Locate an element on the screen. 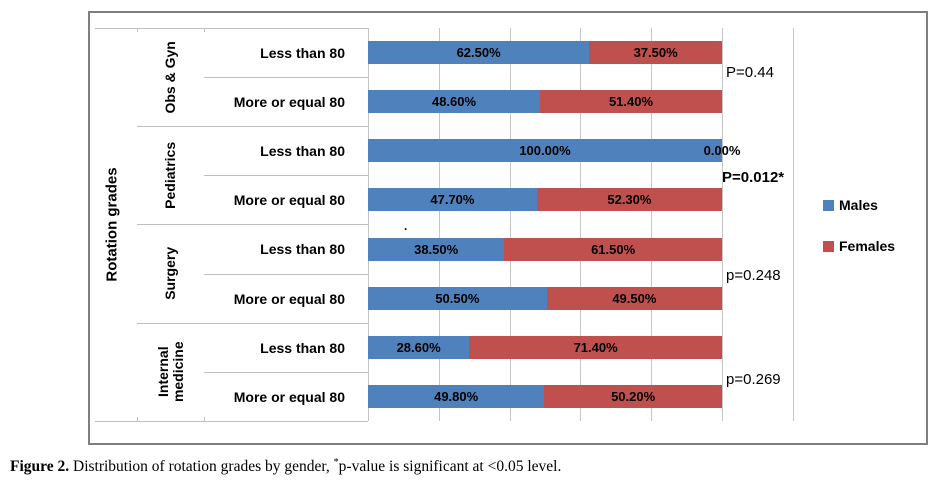 This screenshot has height=491, width=939. females-segment: 37.50% is located at coordinates (655, 52).